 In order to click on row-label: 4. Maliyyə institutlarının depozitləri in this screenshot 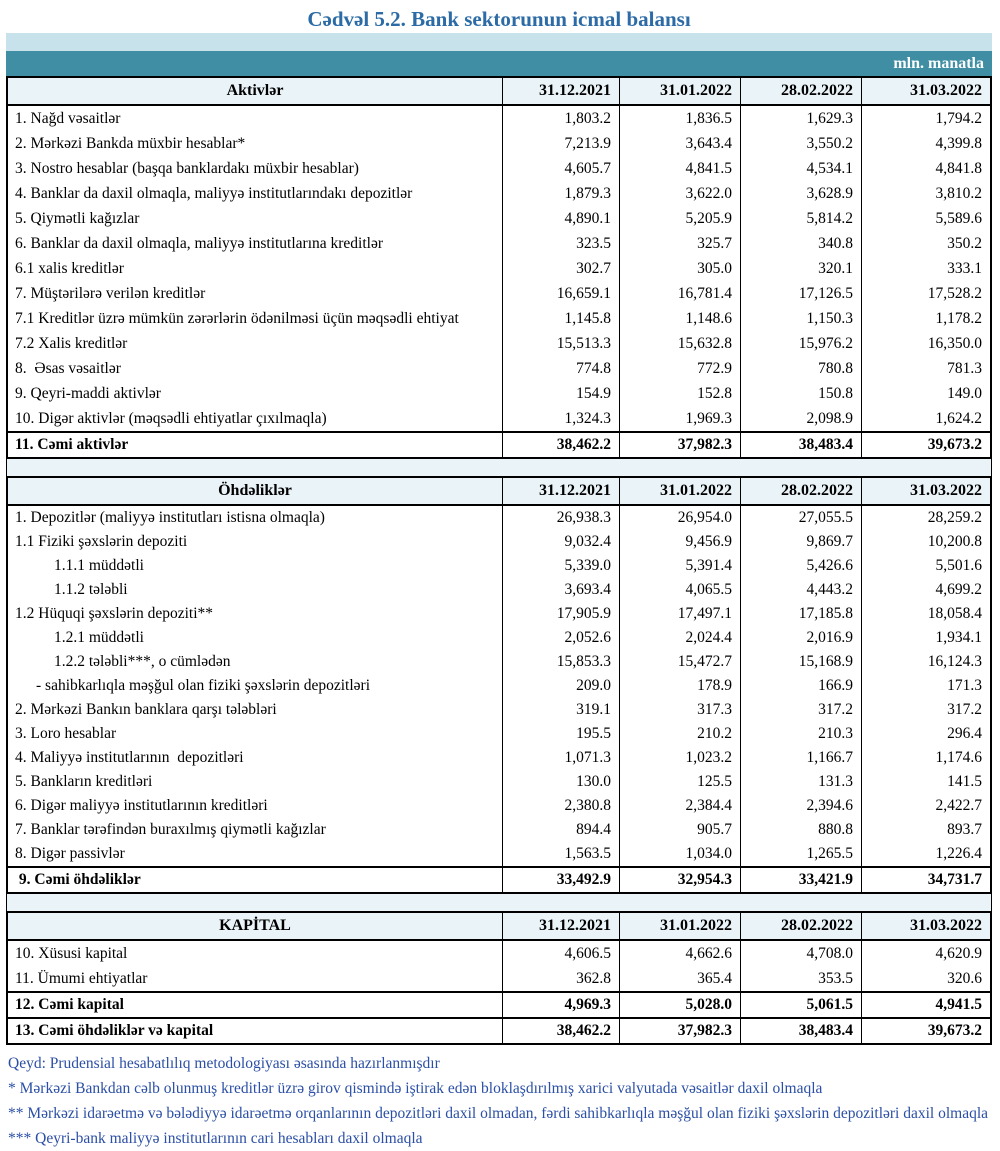, I will do `click(129, 757)`.